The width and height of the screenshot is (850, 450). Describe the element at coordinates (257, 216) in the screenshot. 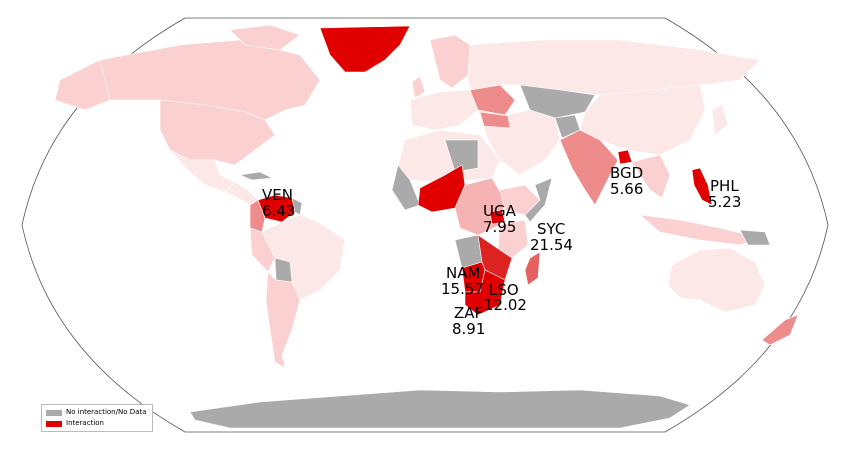

I see `country-colombia` at that location.